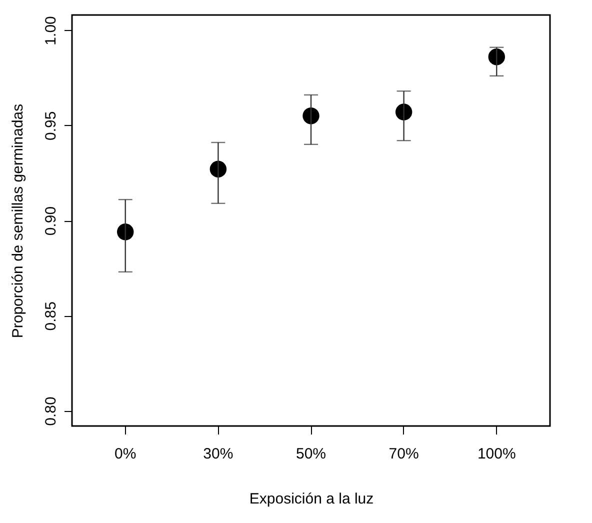 Image resolution: width=592 pixels, height=523 pixels. Describe the element at coordinates (403, 454) in the screenshot. I see `x-tick-label: 70%` at that location.